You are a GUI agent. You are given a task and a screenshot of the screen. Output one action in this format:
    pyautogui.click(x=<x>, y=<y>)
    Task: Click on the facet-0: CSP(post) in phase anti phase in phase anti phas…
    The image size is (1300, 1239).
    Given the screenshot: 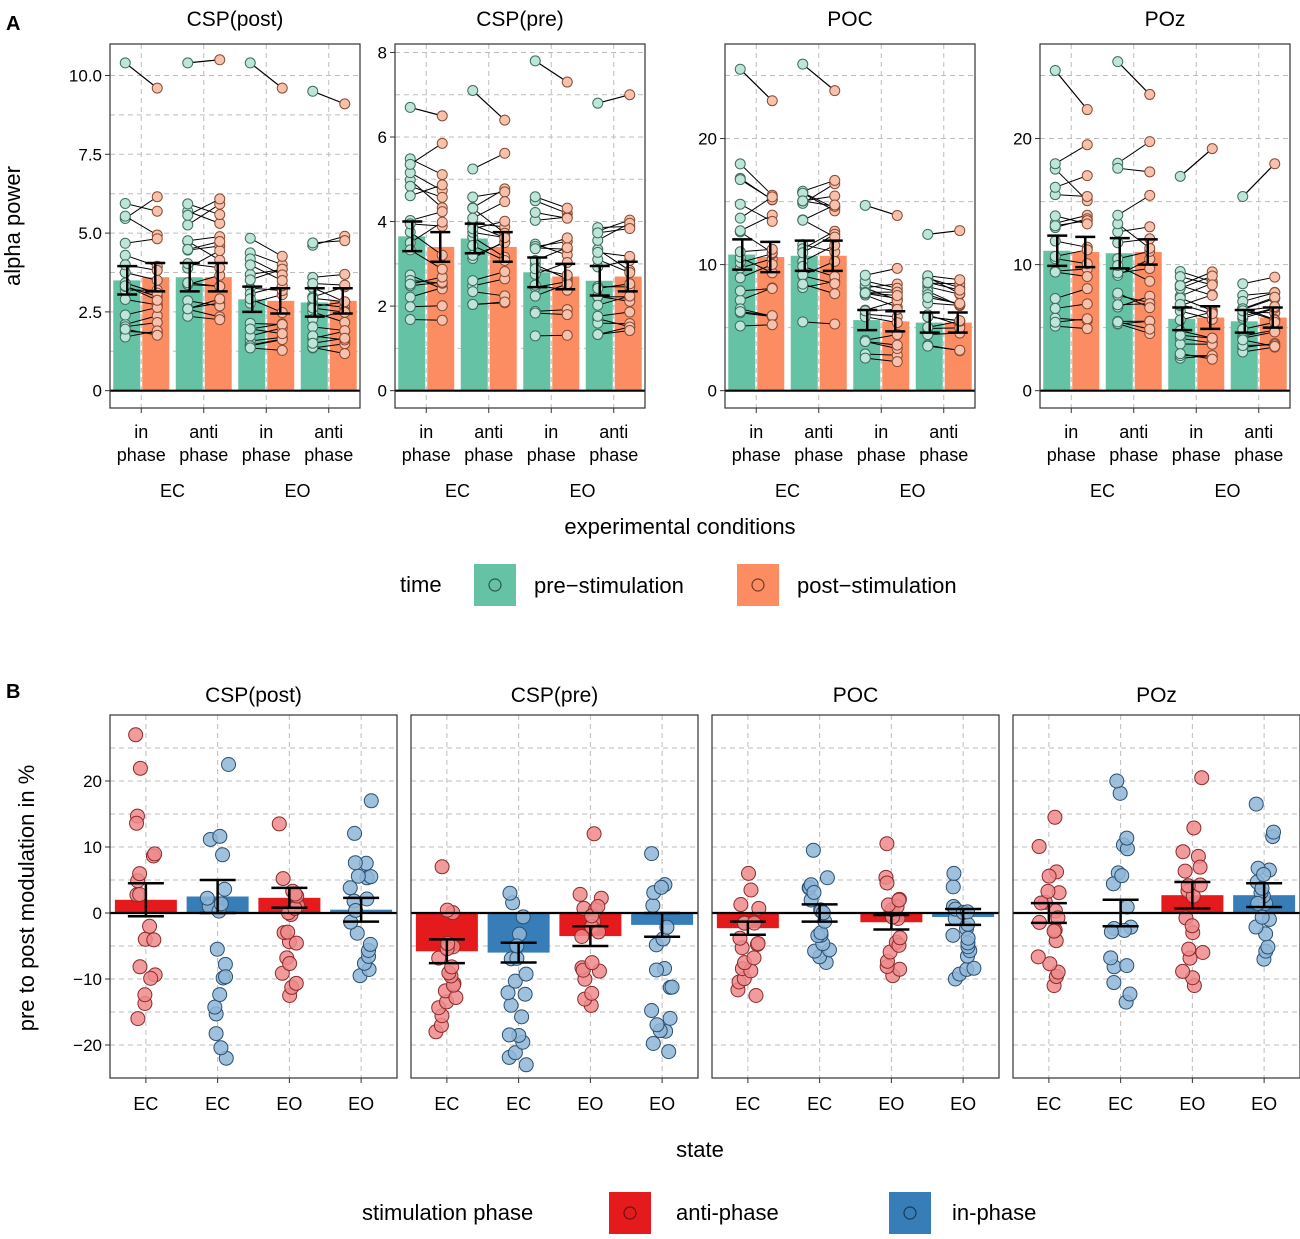 What is the action you would take?
    pyautogui.click(x=215, y=254)
    